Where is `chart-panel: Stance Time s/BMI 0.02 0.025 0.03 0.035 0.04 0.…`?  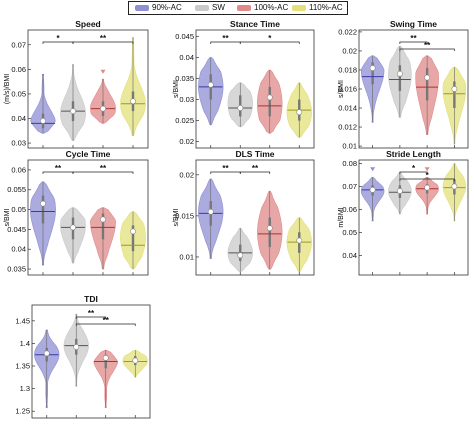 chart-panel: Stance Time s/BMI 0.02 0.025 0.03 0.035 0.04 0.… is located at coordinates (244, 84).